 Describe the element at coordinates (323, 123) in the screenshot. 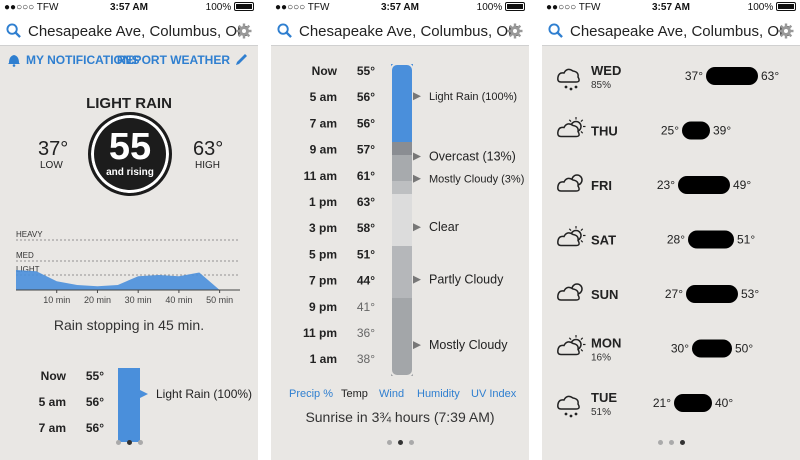

I see `hour-time: 7 am` at that location.